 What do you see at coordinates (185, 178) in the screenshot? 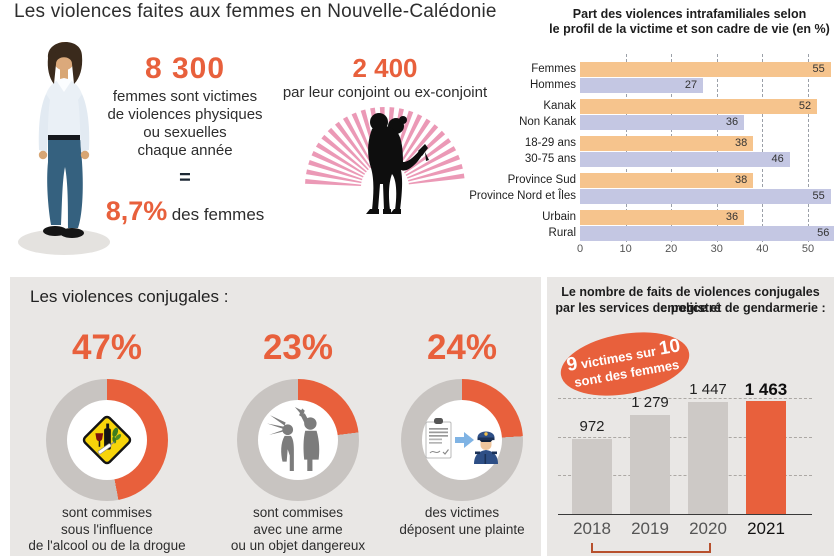
I see `equals-sign: =` at bounding box center [185, 178].